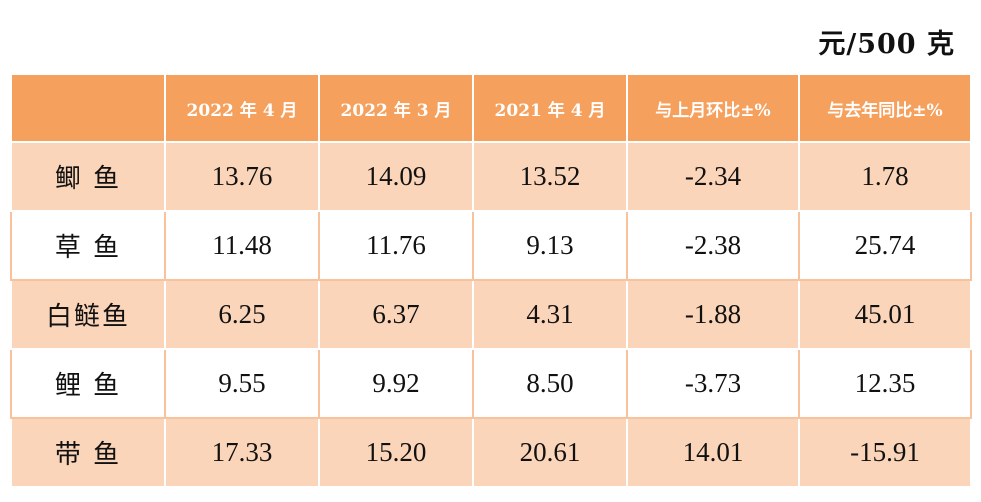  What do you see at coordinates (713, 314) in the screenshot?
I see `value-cell: -1.88` at bounding box center [713, 314].